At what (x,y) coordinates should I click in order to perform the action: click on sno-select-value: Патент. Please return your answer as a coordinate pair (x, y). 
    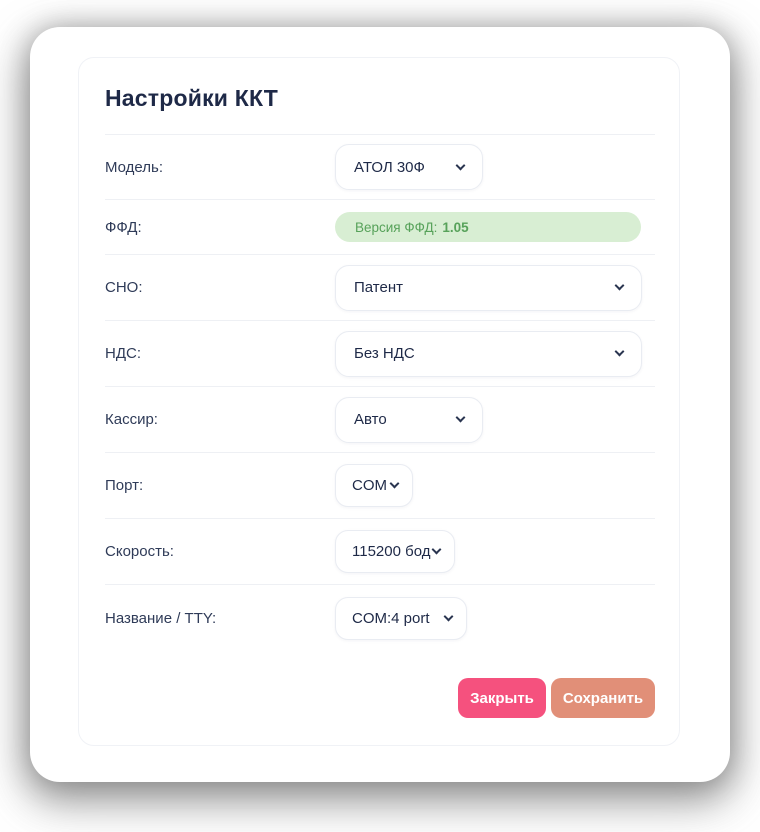
    Looking at the image, I should click on (378, 287).